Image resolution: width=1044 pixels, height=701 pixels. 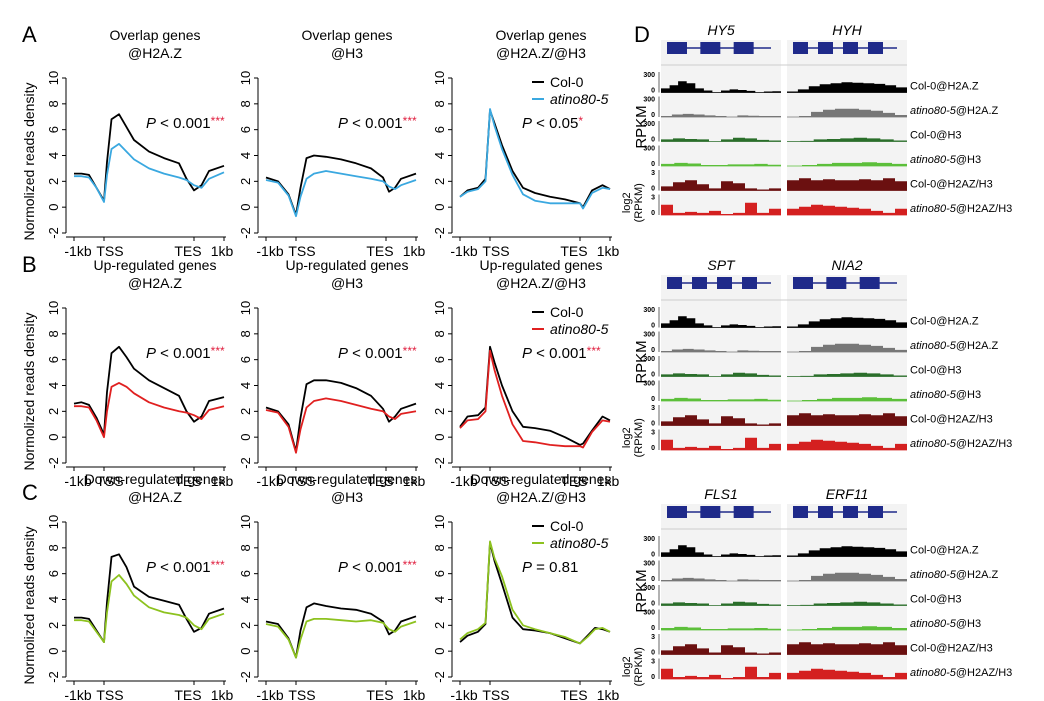 I want to click on y-tick-label: 0, so click(x=439, y=207).